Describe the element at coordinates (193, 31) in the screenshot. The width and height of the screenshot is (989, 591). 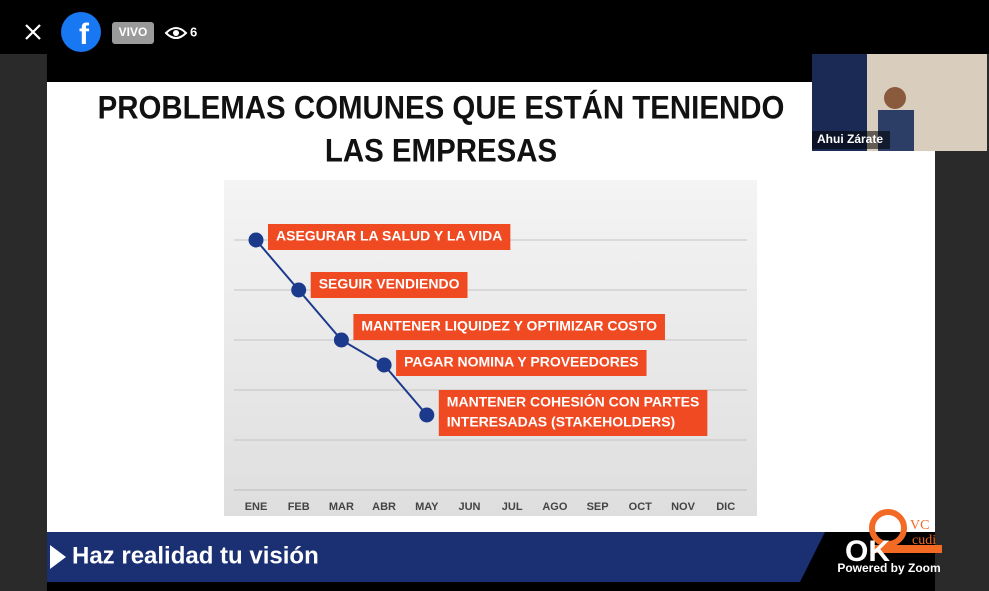
I see `viewer-count: 6` at that location.